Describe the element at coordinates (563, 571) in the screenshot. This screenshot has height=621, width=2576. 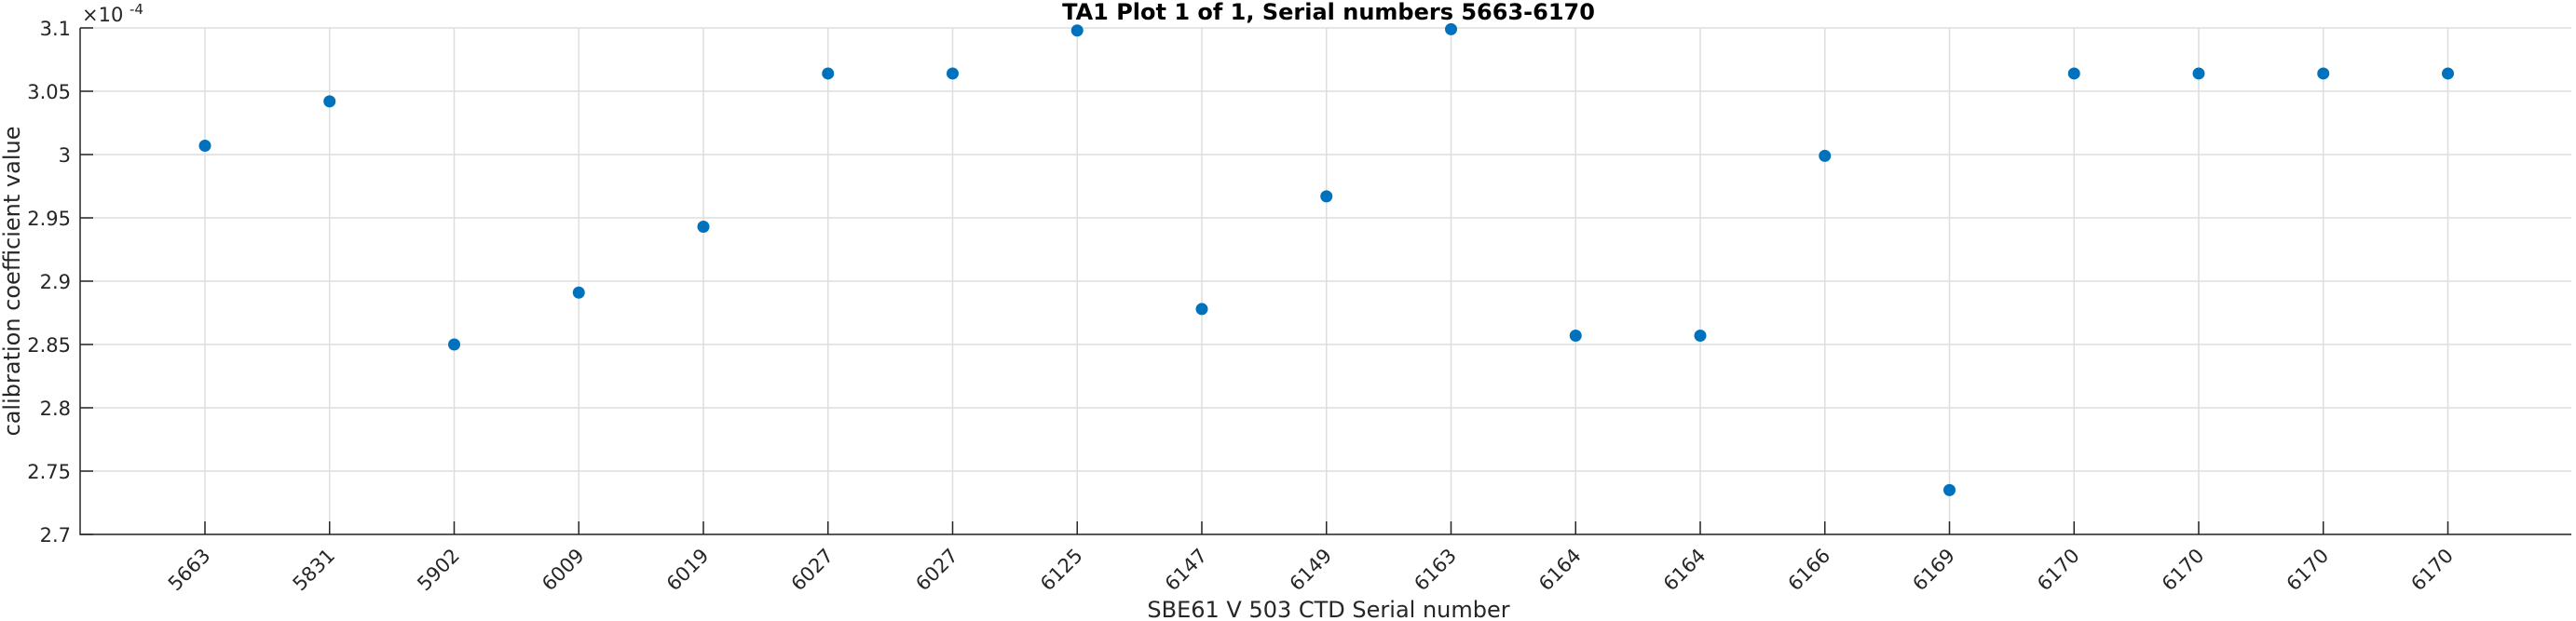
I see `x-tick-label: 6009` at that location.